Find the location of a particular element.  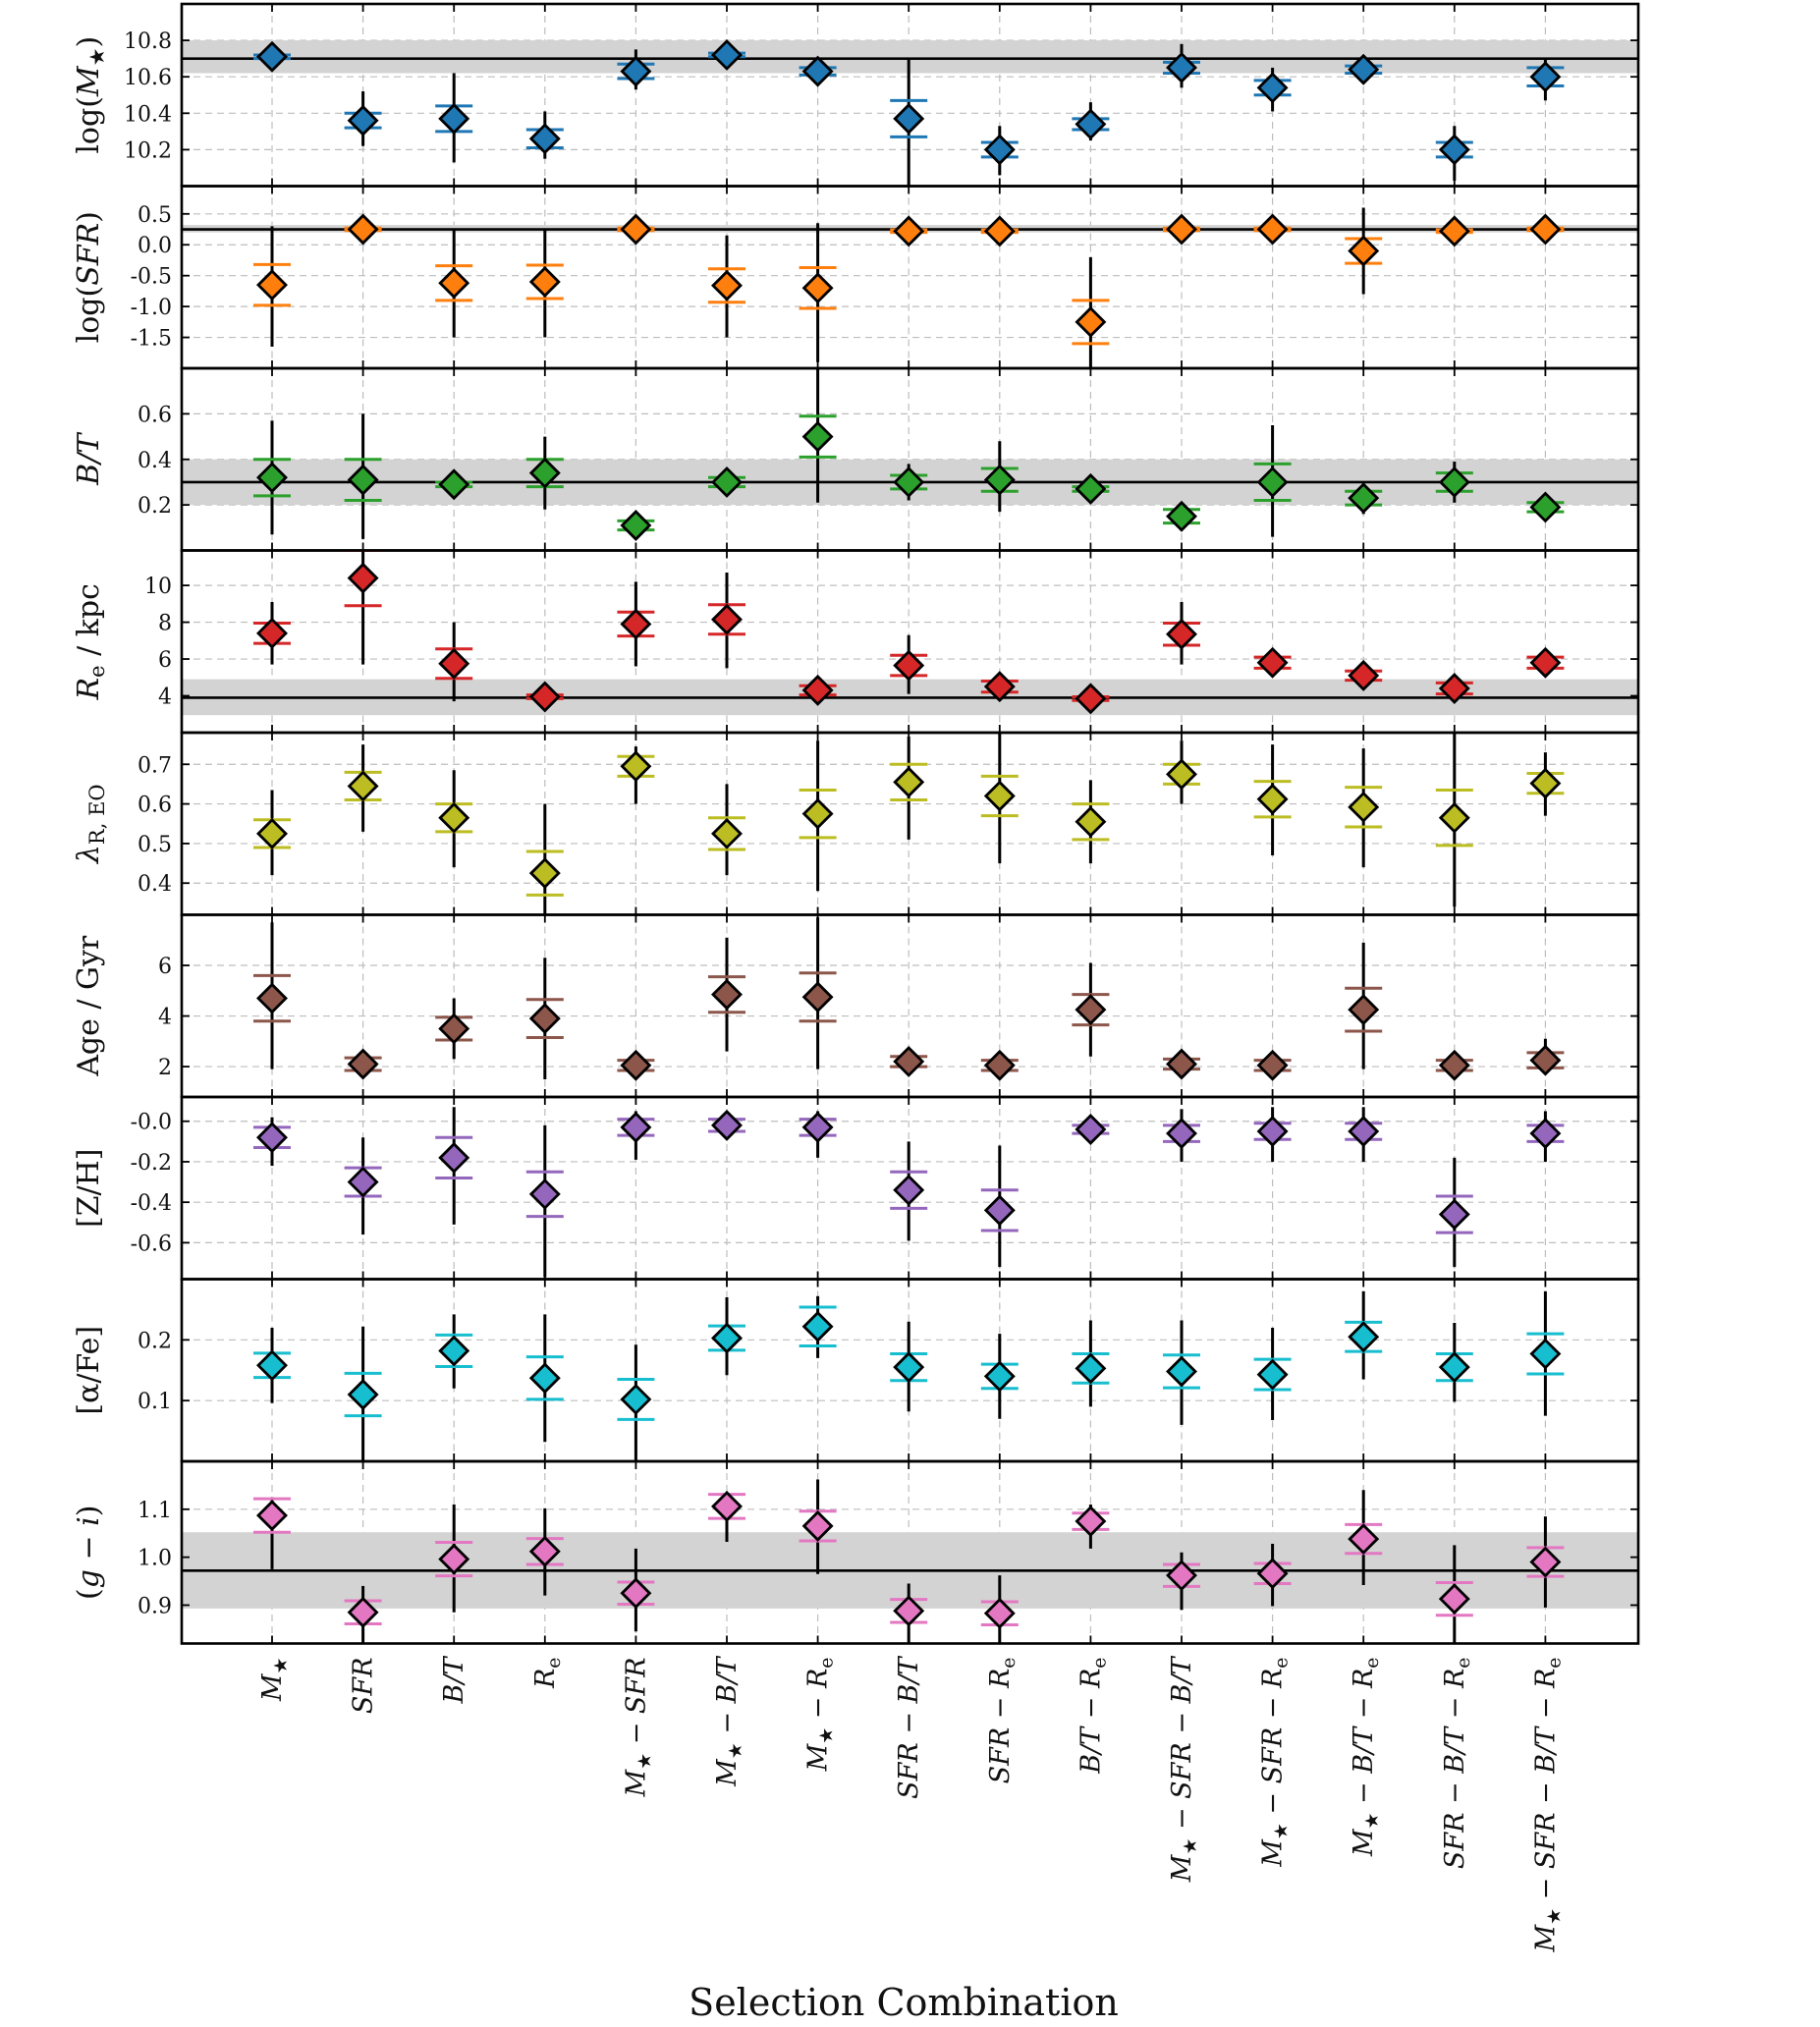

x-category-label: SFR − Re​ is located at coordinates (1002, 1721).